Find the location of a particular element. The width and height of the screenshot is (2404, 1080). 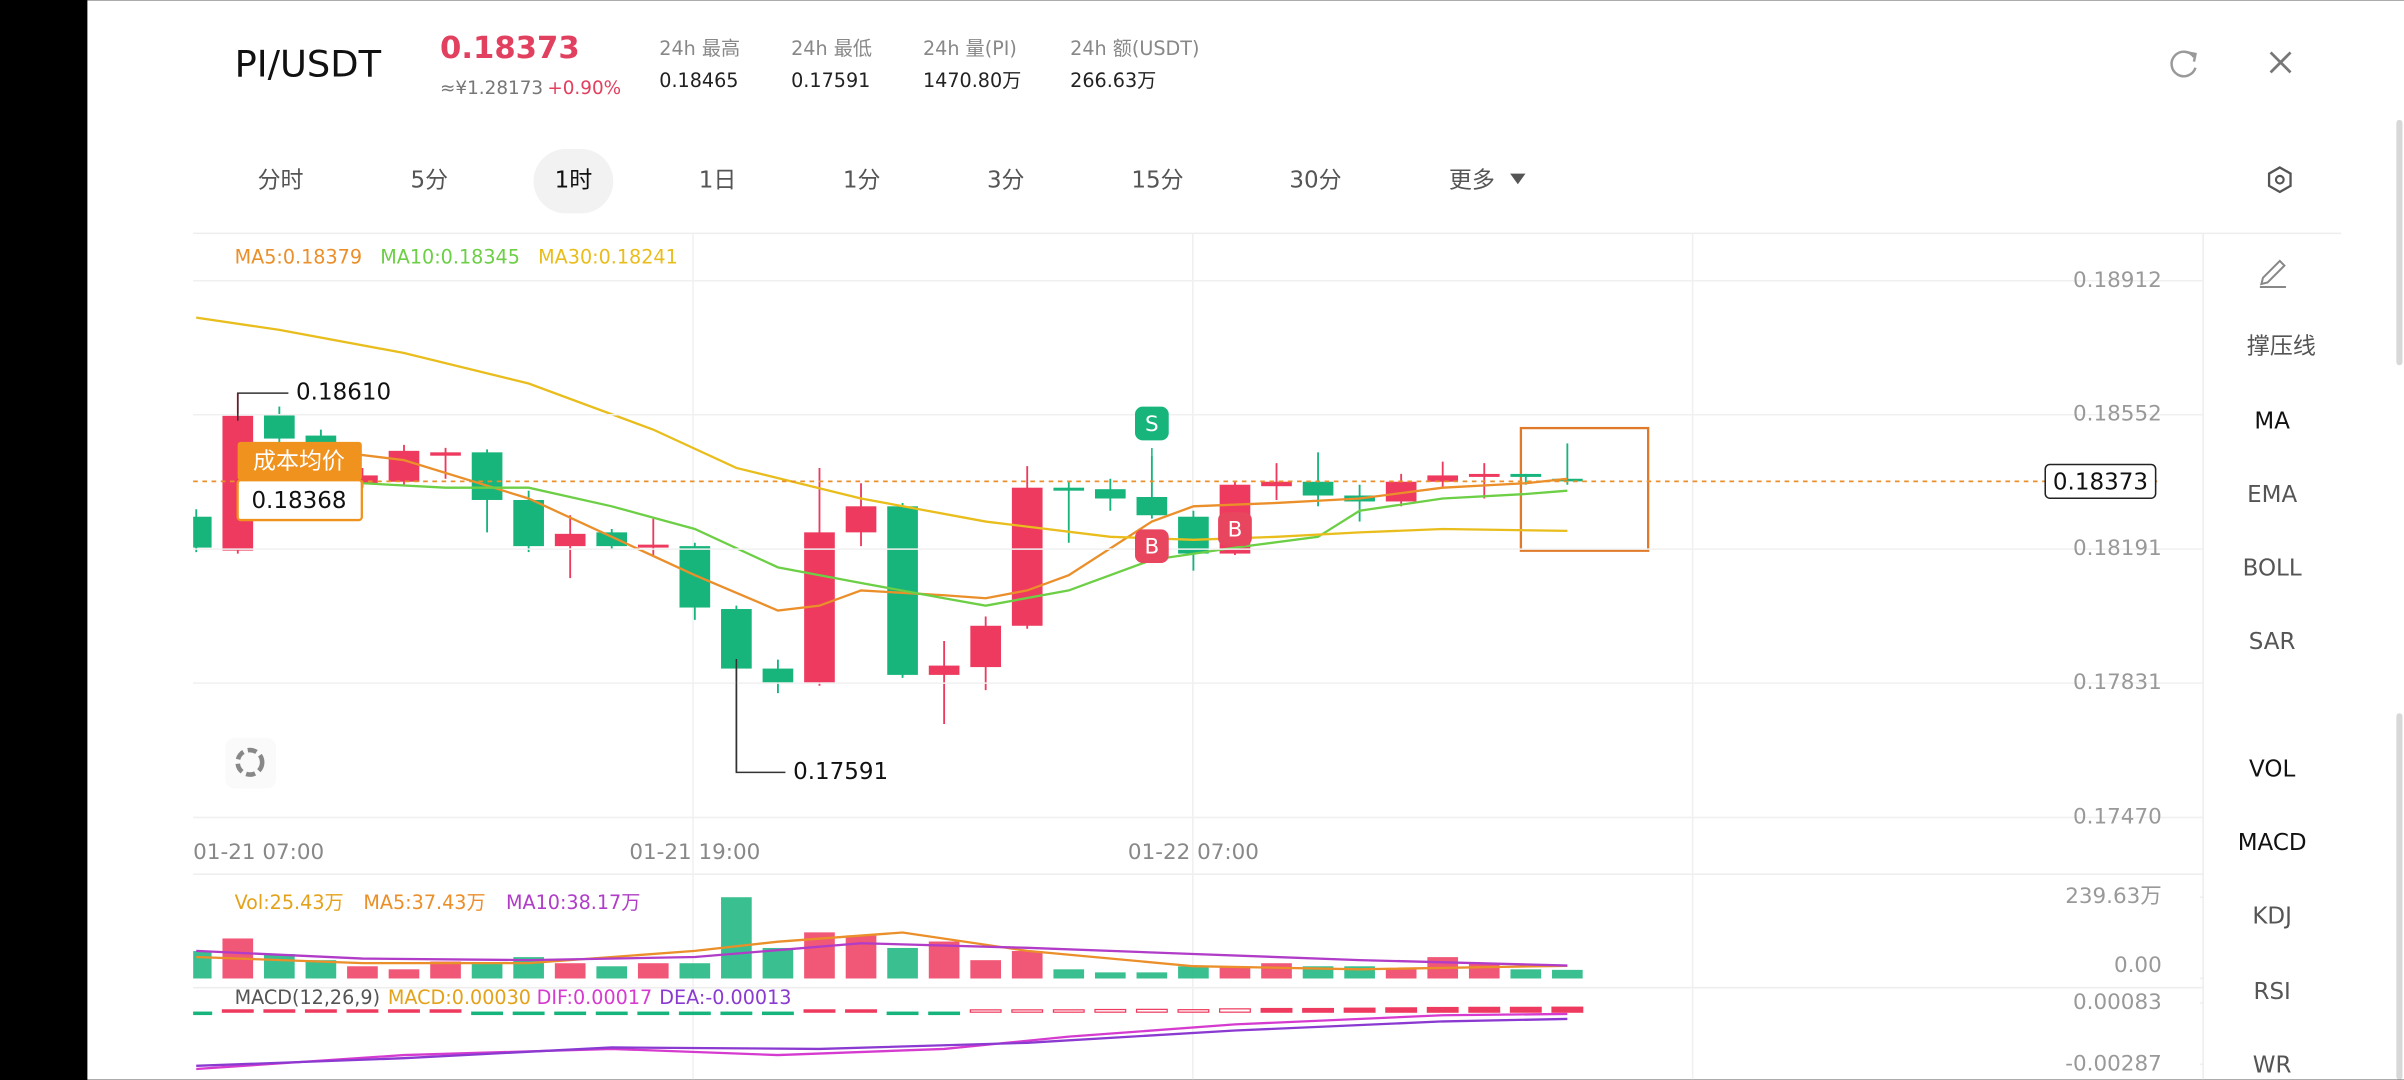

timeframe-tab: 1日 is located at coordinates (718, 181).